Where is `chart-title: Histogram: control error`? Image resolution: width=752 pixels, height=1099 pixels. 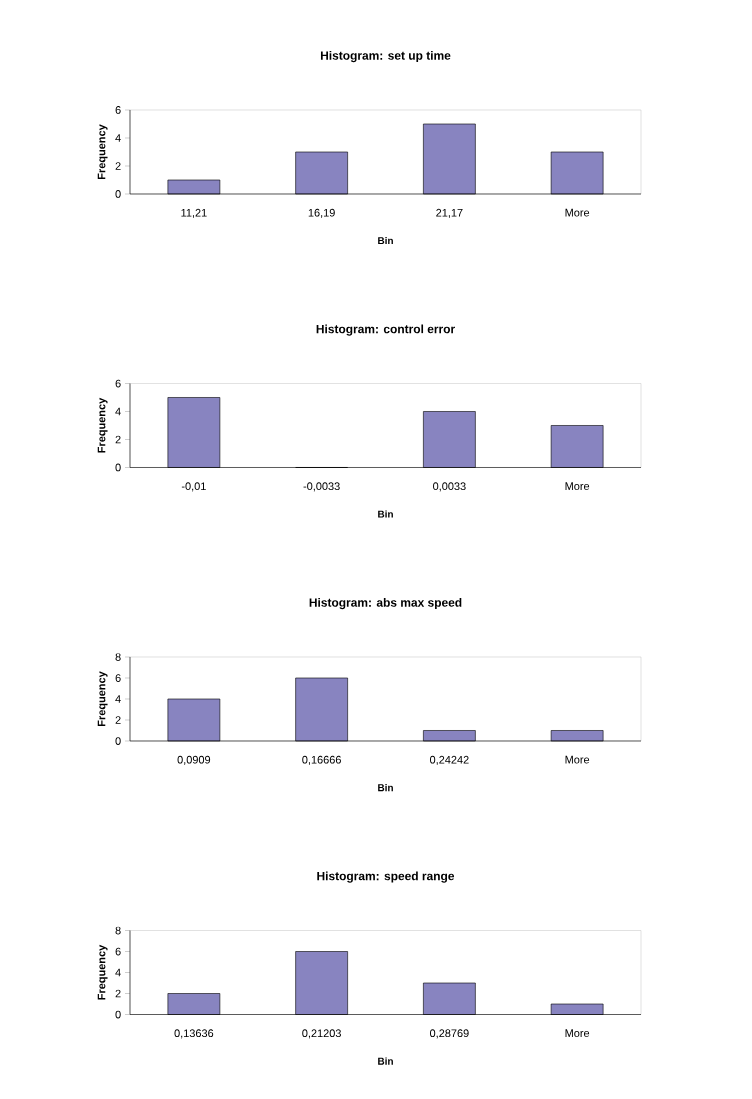 chart-title: Histogram: control error is located at coordinates (385, 330).